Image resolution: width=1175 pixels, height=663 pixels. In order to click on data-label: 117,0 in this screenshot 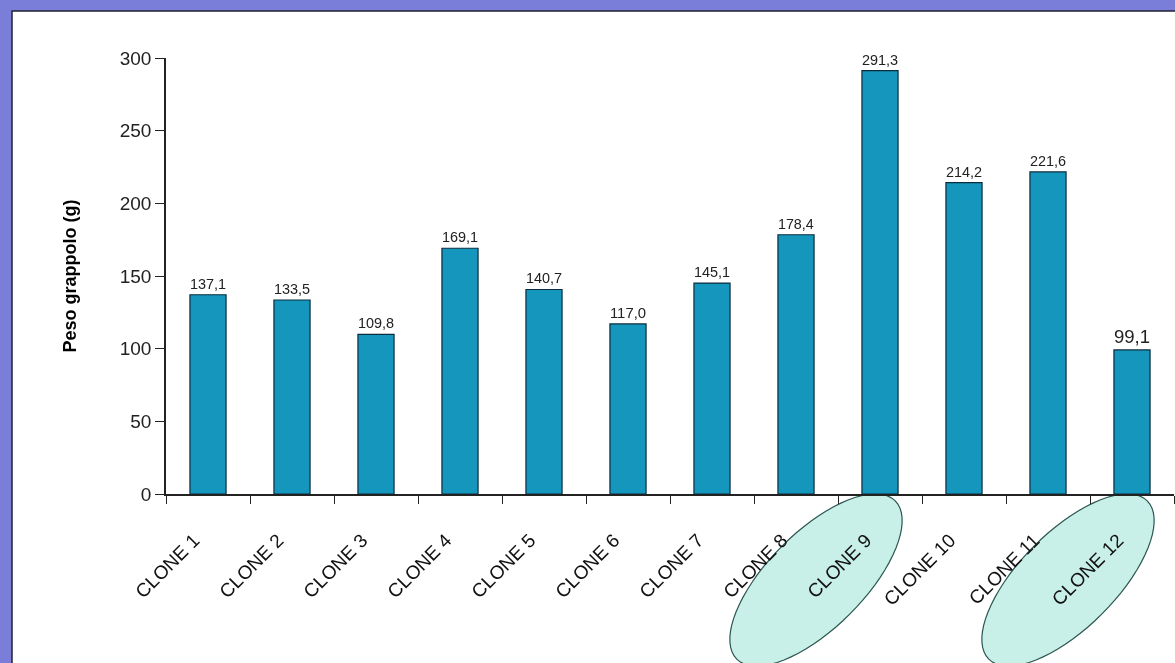, I will do `click(628, 312)`.